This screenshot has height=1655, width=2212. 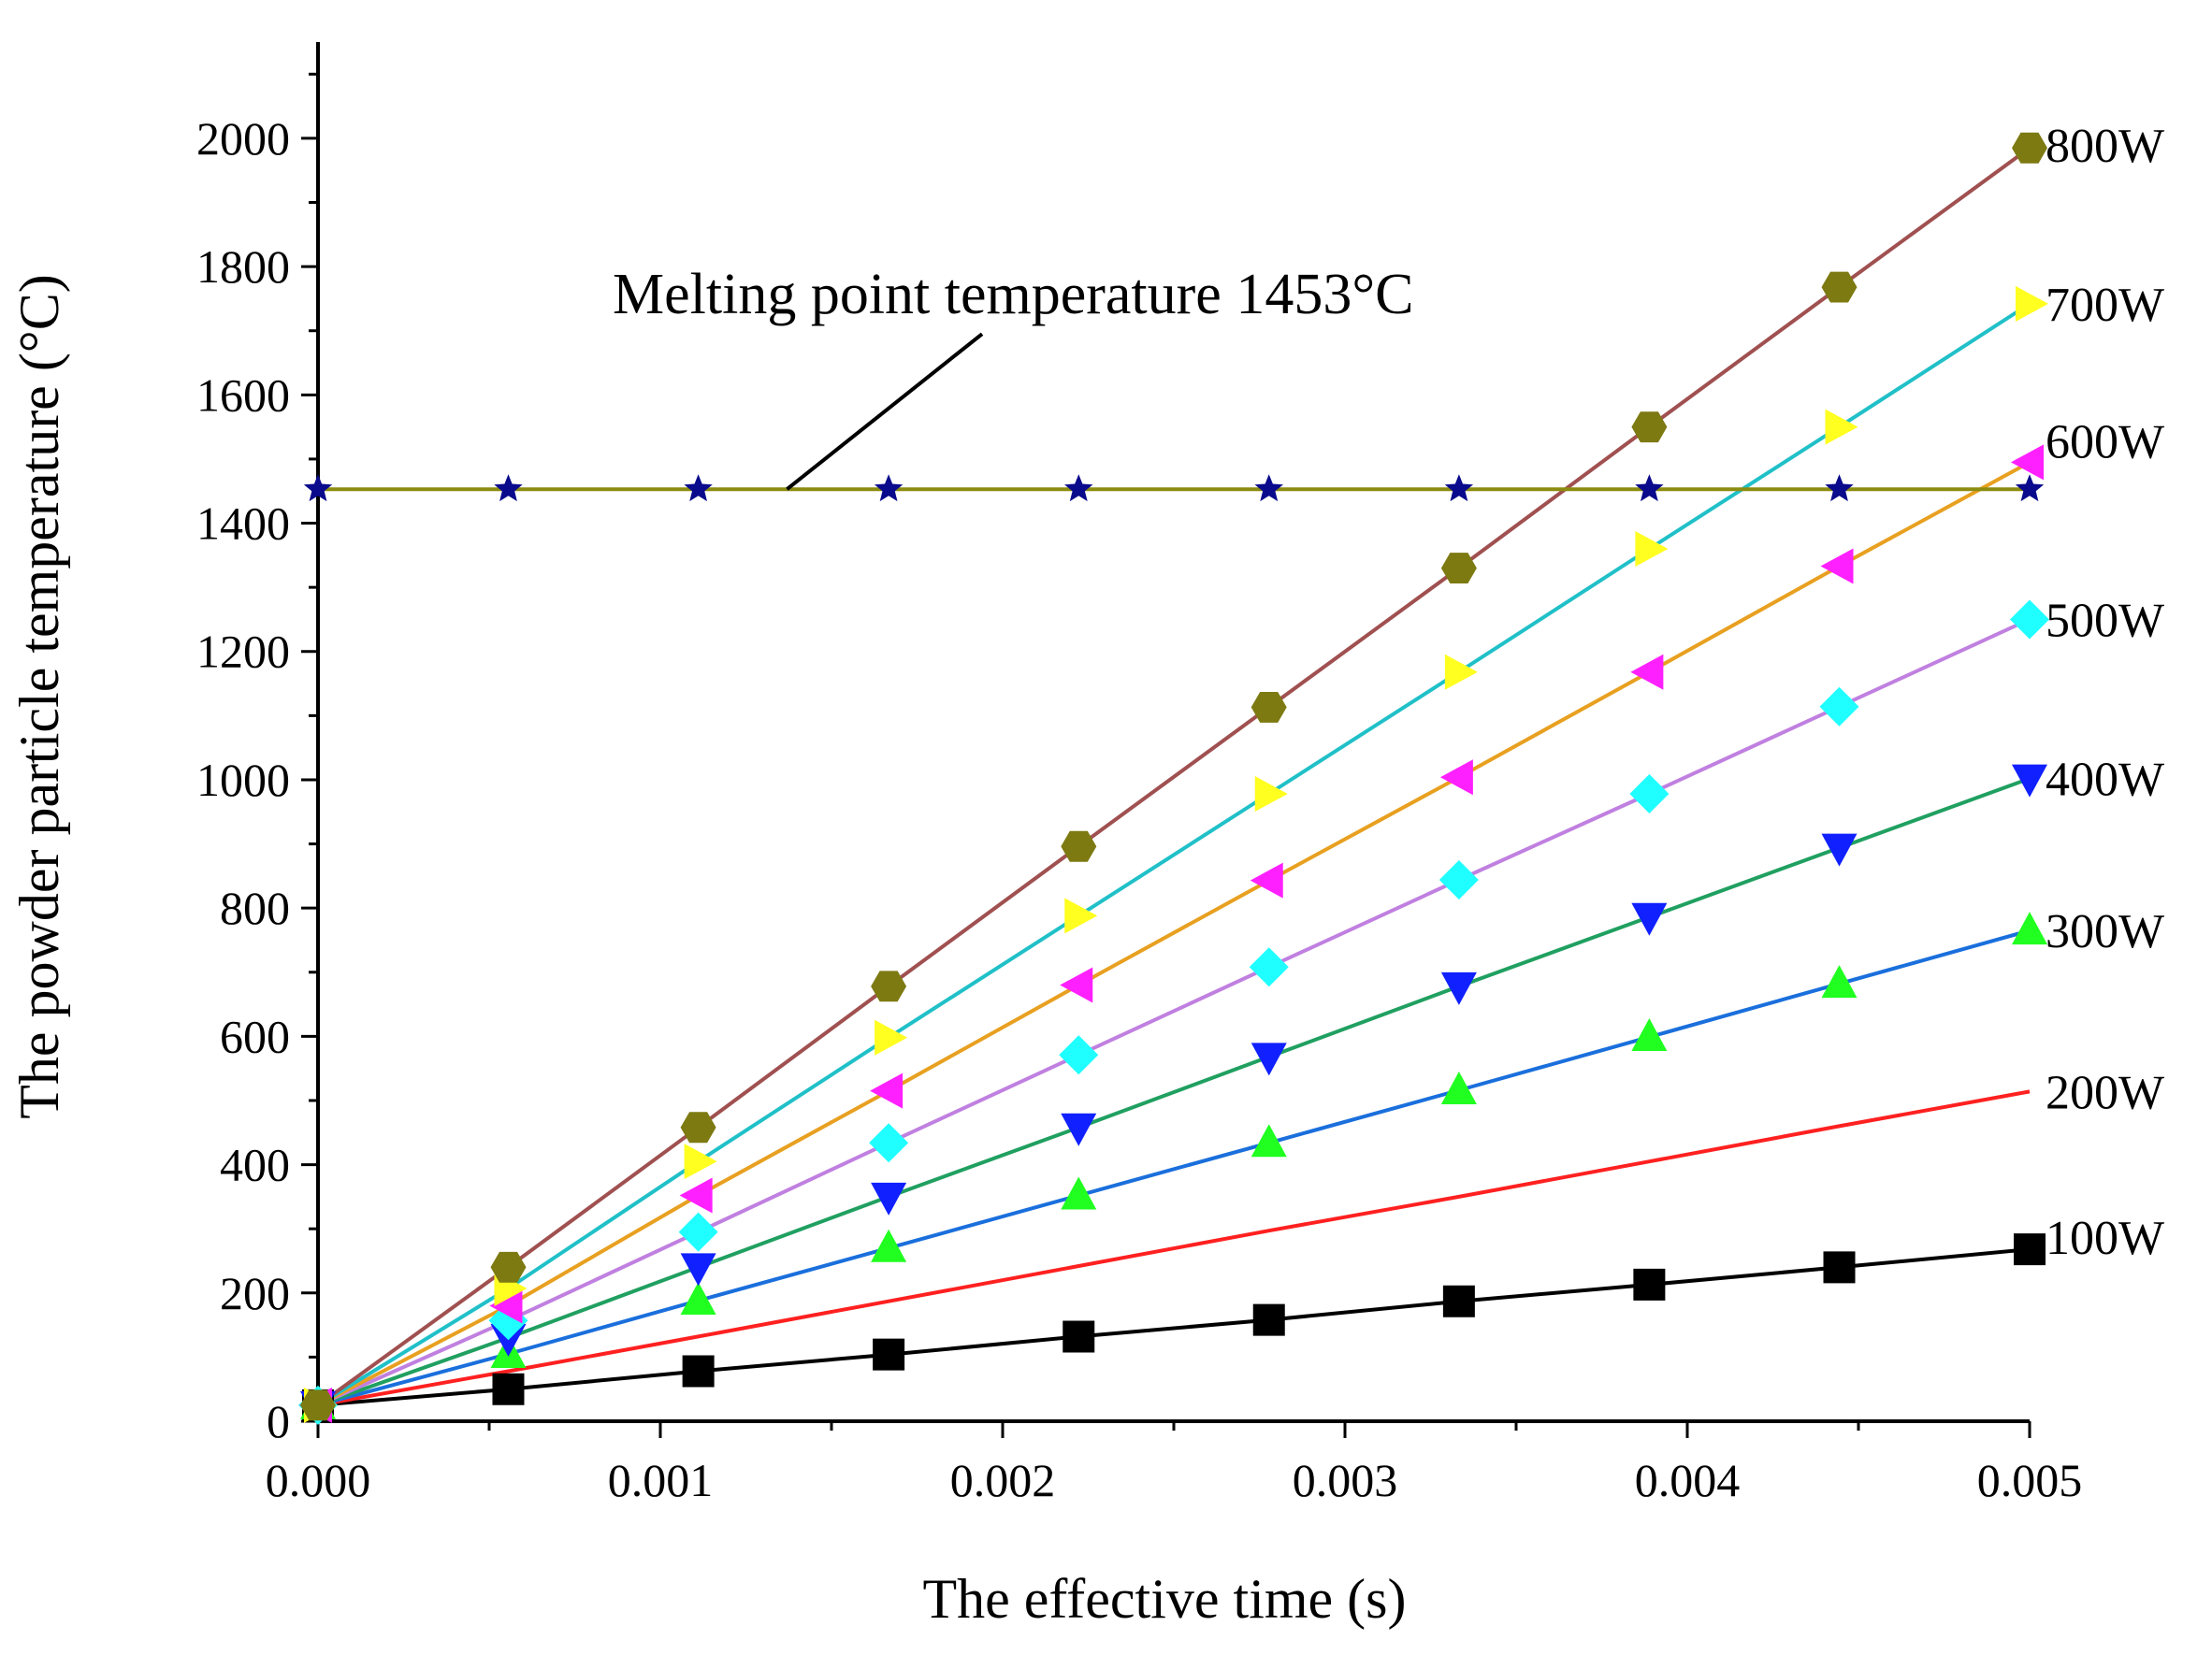 What do you see at coordinates (1688, 1480) in the screenshot?
I see `x-tick-label: 0.004` at bounding box center [1688, 1480].